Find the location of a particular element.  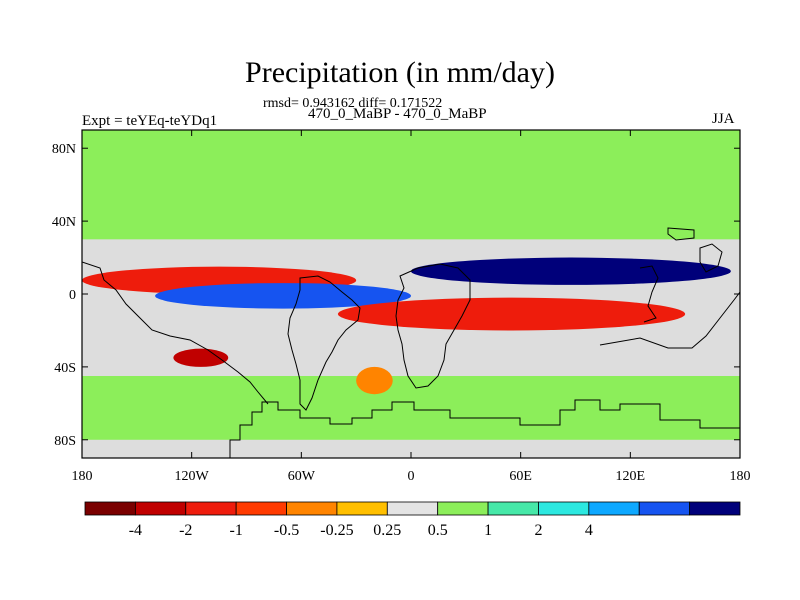

x-tick-label: 120W is located at coordinates (192, 476).